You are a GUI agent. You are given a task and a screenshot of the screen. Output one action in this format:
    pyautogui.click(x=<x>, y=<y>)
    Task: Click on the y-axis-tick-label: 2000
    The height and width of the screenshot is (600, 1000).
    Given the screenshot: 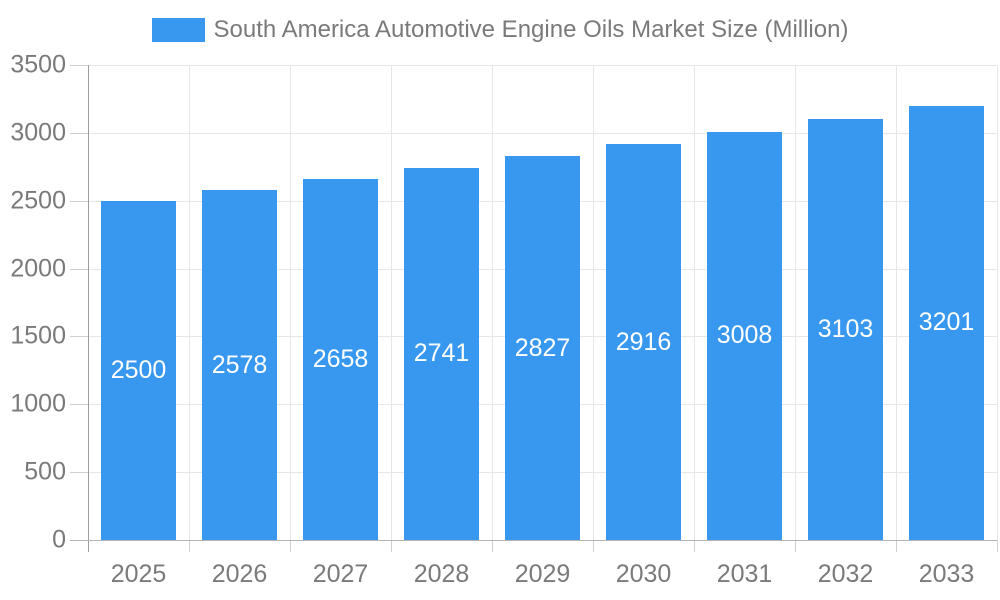 What is the action you would take?
    pyautogui.click(x=38, y=268)
    